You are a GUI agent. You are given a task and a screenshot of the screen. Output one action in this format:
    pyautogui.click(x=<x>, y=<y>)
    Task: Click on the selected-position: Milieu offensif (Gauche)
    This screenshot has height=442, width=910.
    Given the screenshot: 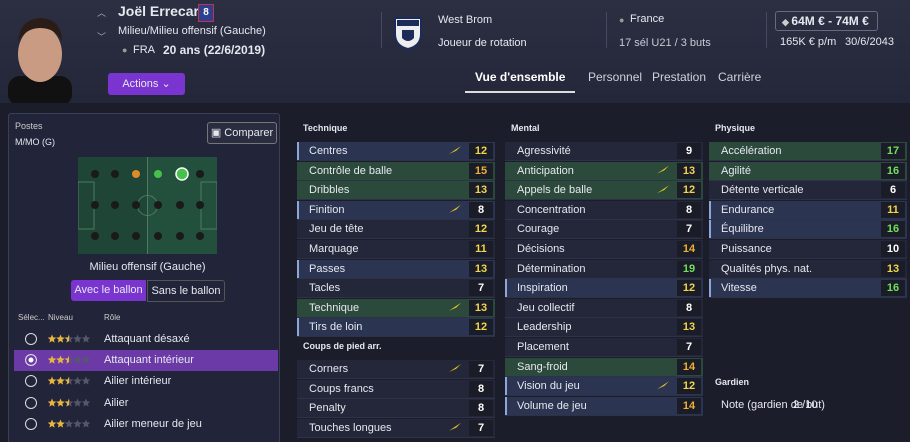 What is the action you would take?
    pyautogui.click(x=147, y=267)
    